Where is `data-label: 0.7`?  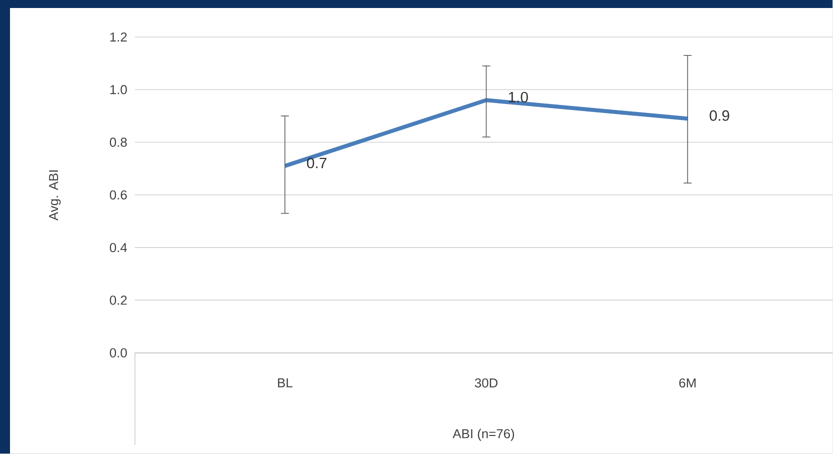
data-label: 0.7 is located at coordinates (316, 163).